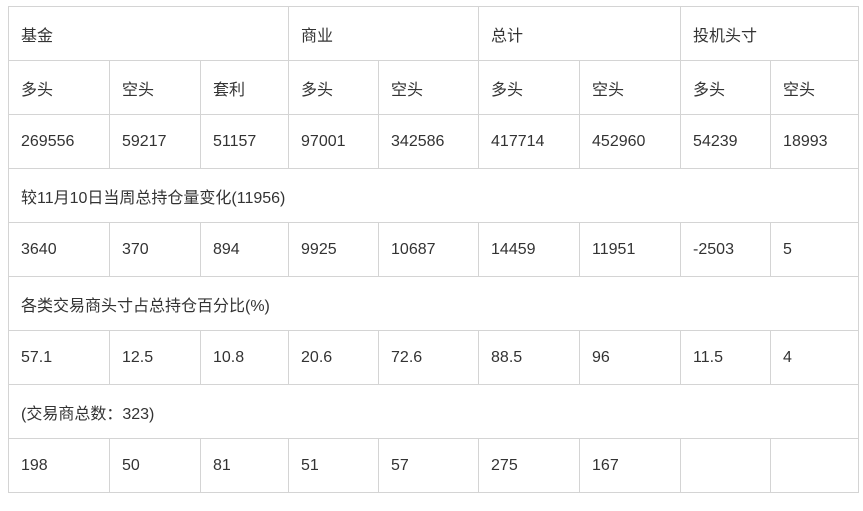 The width and height of the screenshot is (863, 511). What do you see at coordinates (726, 141) in the screenshot?
I see `position-cell: 54239` at bounding box center [726, 141].